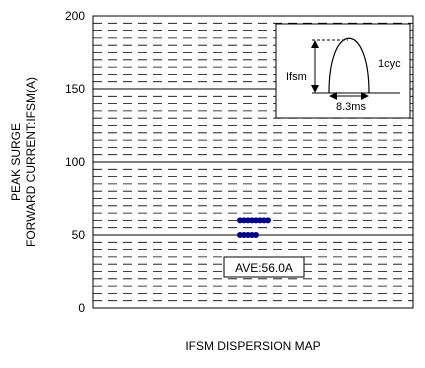  I want to click on amplitude-arrow-up-icon, so click(315, 44).